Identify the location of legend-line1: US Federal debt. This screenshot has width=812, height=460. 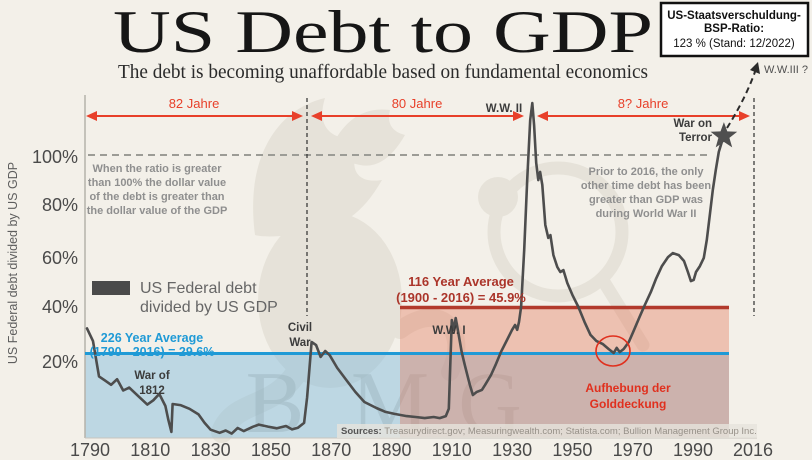
(198, 288).